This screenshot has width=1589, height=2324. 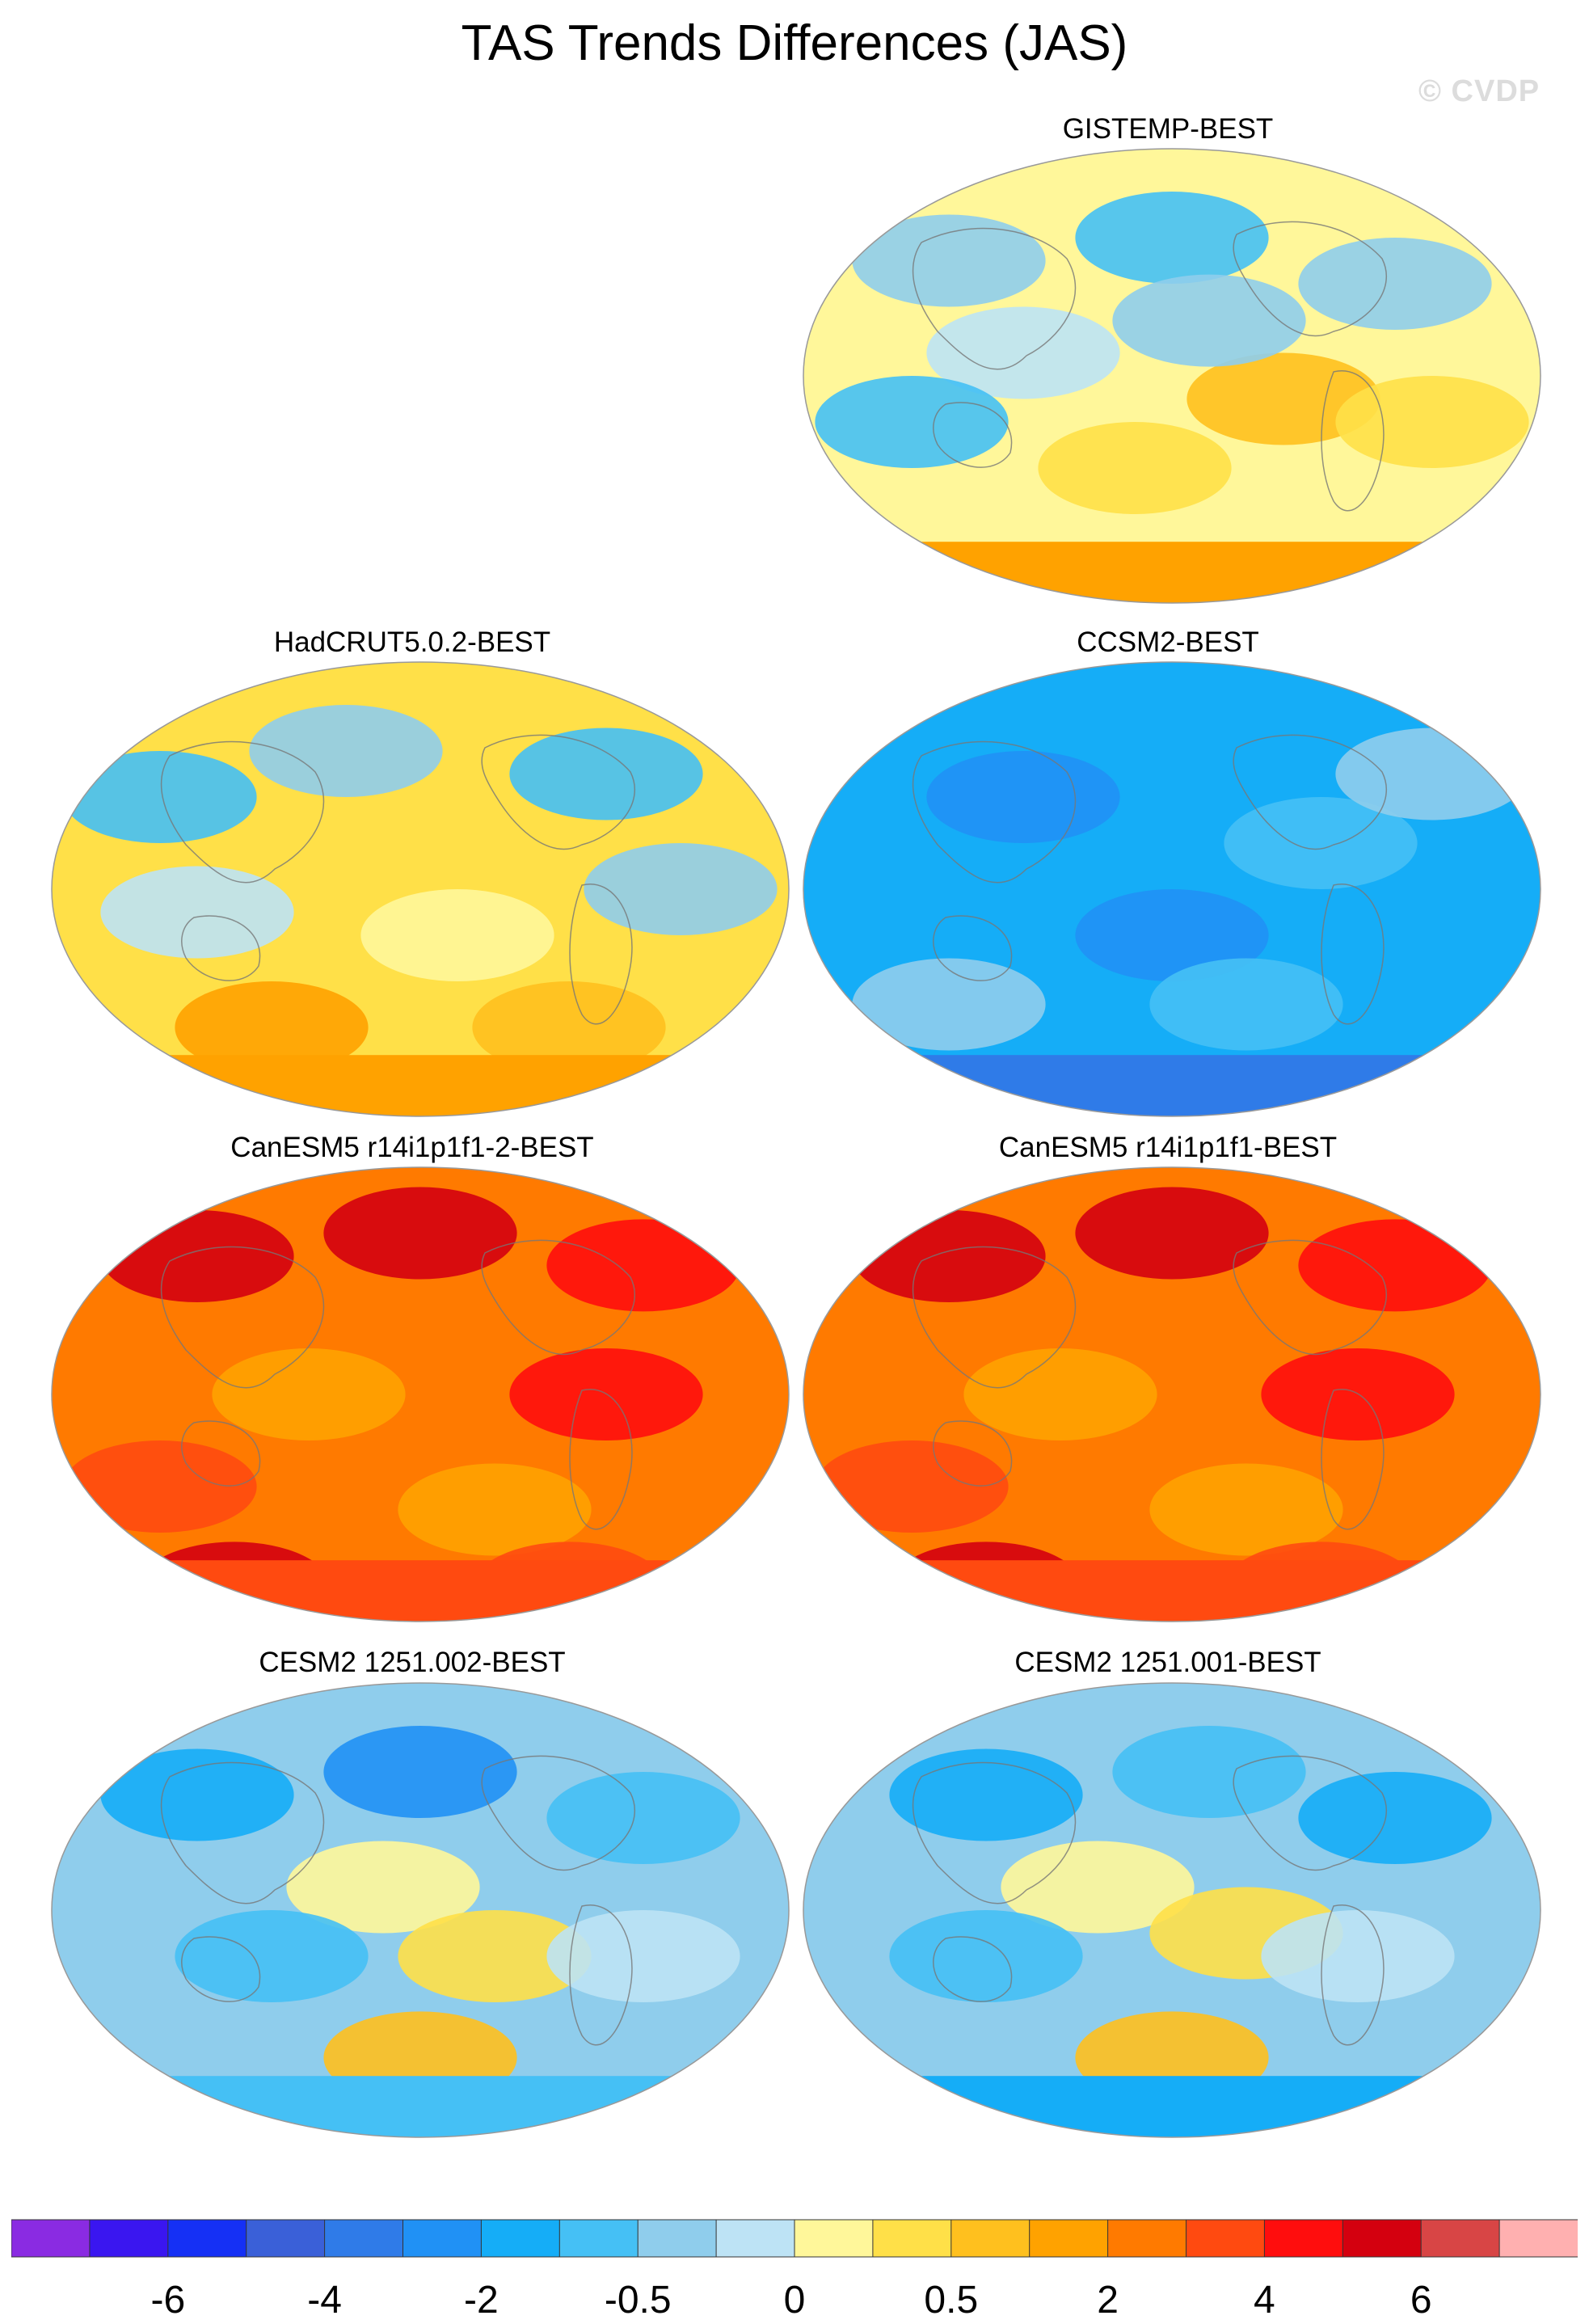 What do you see at coordinates (412, 1147) in the screenshot?
I see `panel-title-canesm5-2: CanESM5 r14i1p1f1-2-BEST` at bounding box center [412, 1147].